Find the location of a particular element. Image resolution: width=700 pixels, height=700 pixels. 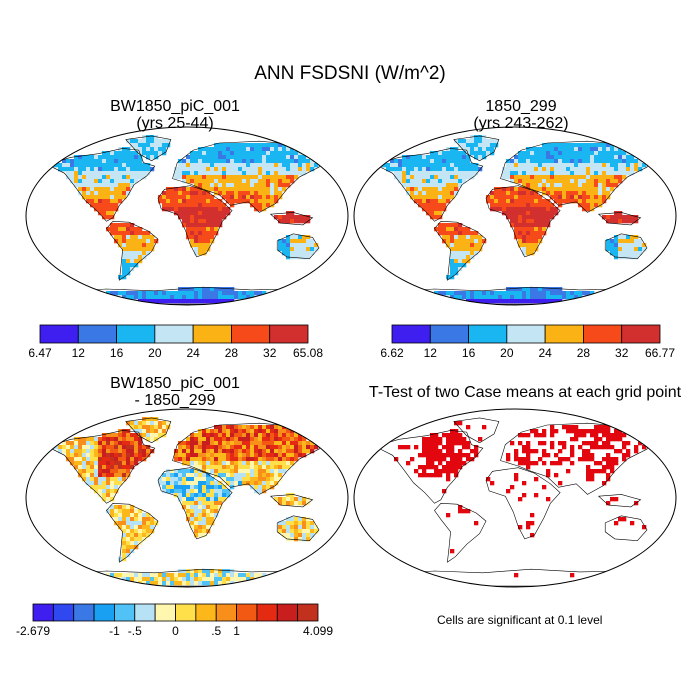

colorbar-box is located at coordinates (84, 612).